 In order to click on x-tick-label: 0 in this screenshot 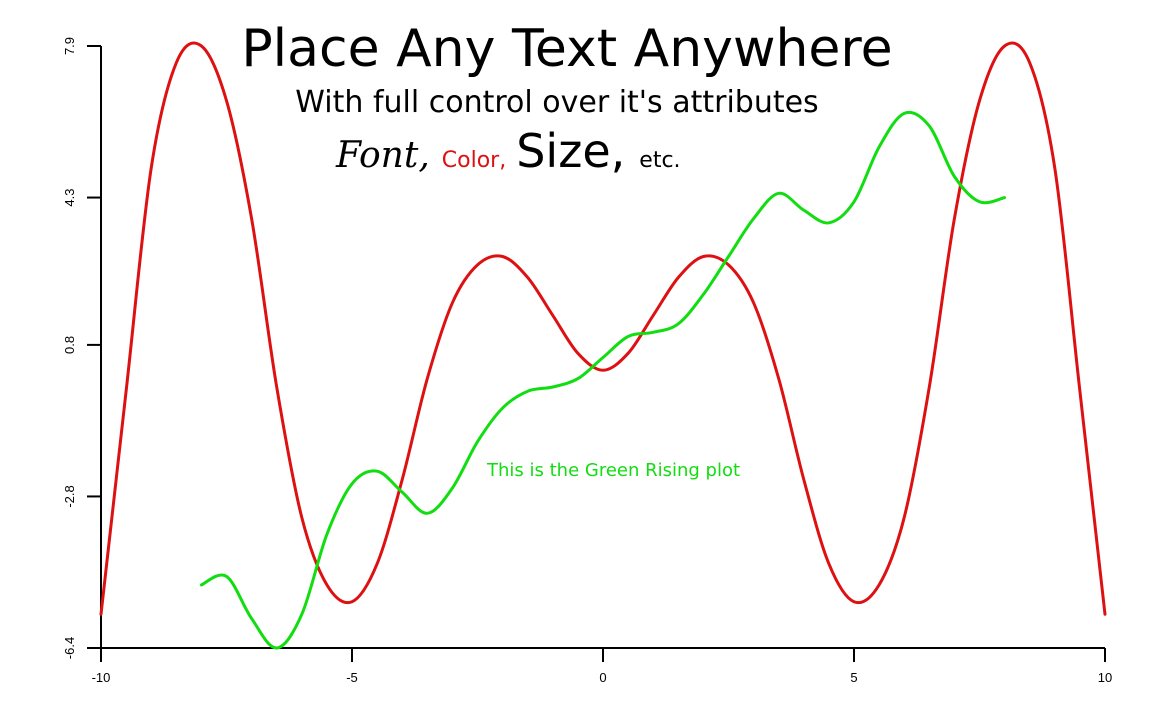, I will do `click(602, 677)`.